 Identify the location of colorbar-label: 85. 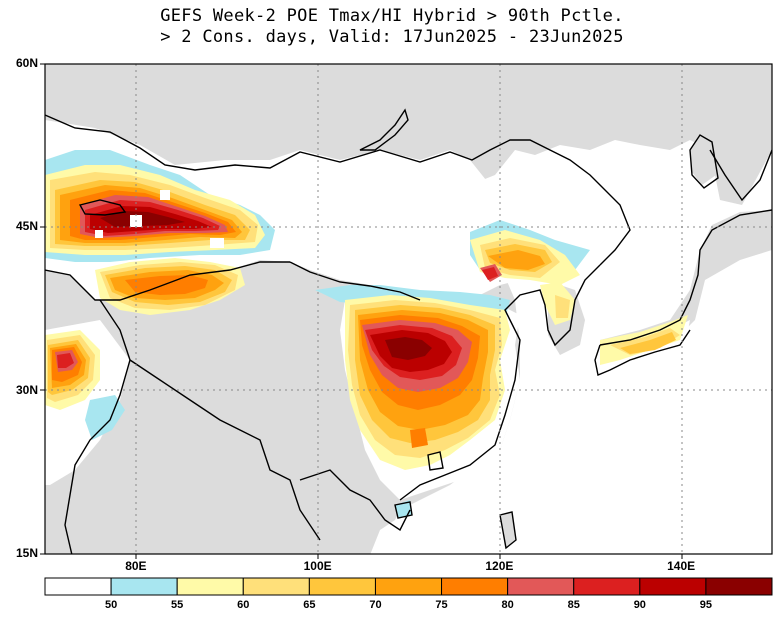
(573, 605).